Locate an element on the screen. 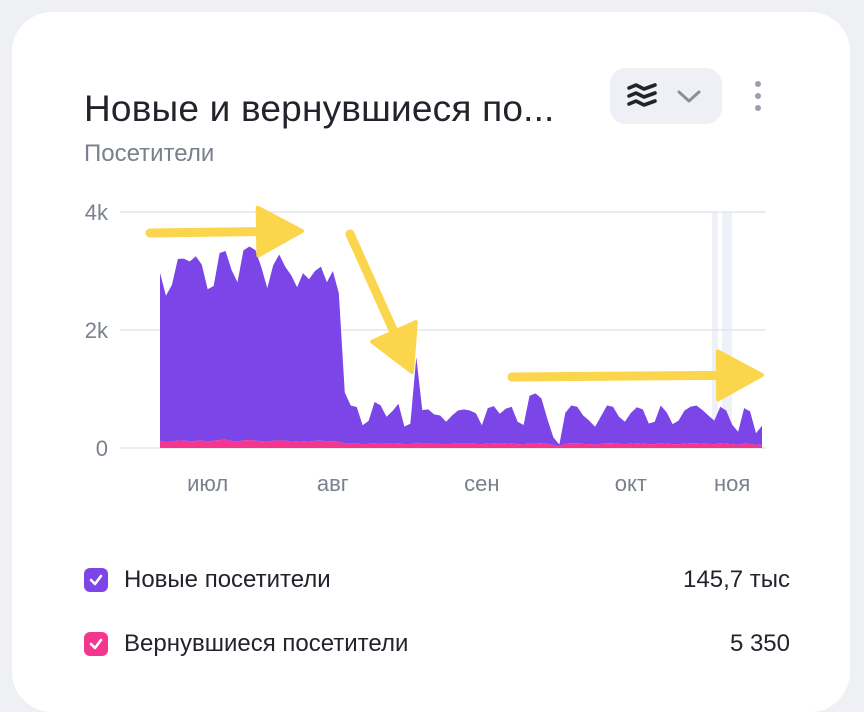  x-tick-label: сен is located at coordinates (481, 483).